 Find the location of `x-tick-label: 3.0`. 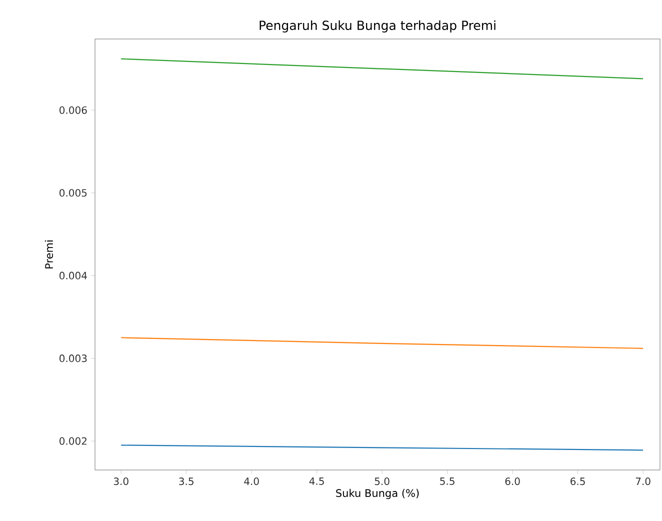

x-tick-label: 3.0 is located at coordinates (121, 482).